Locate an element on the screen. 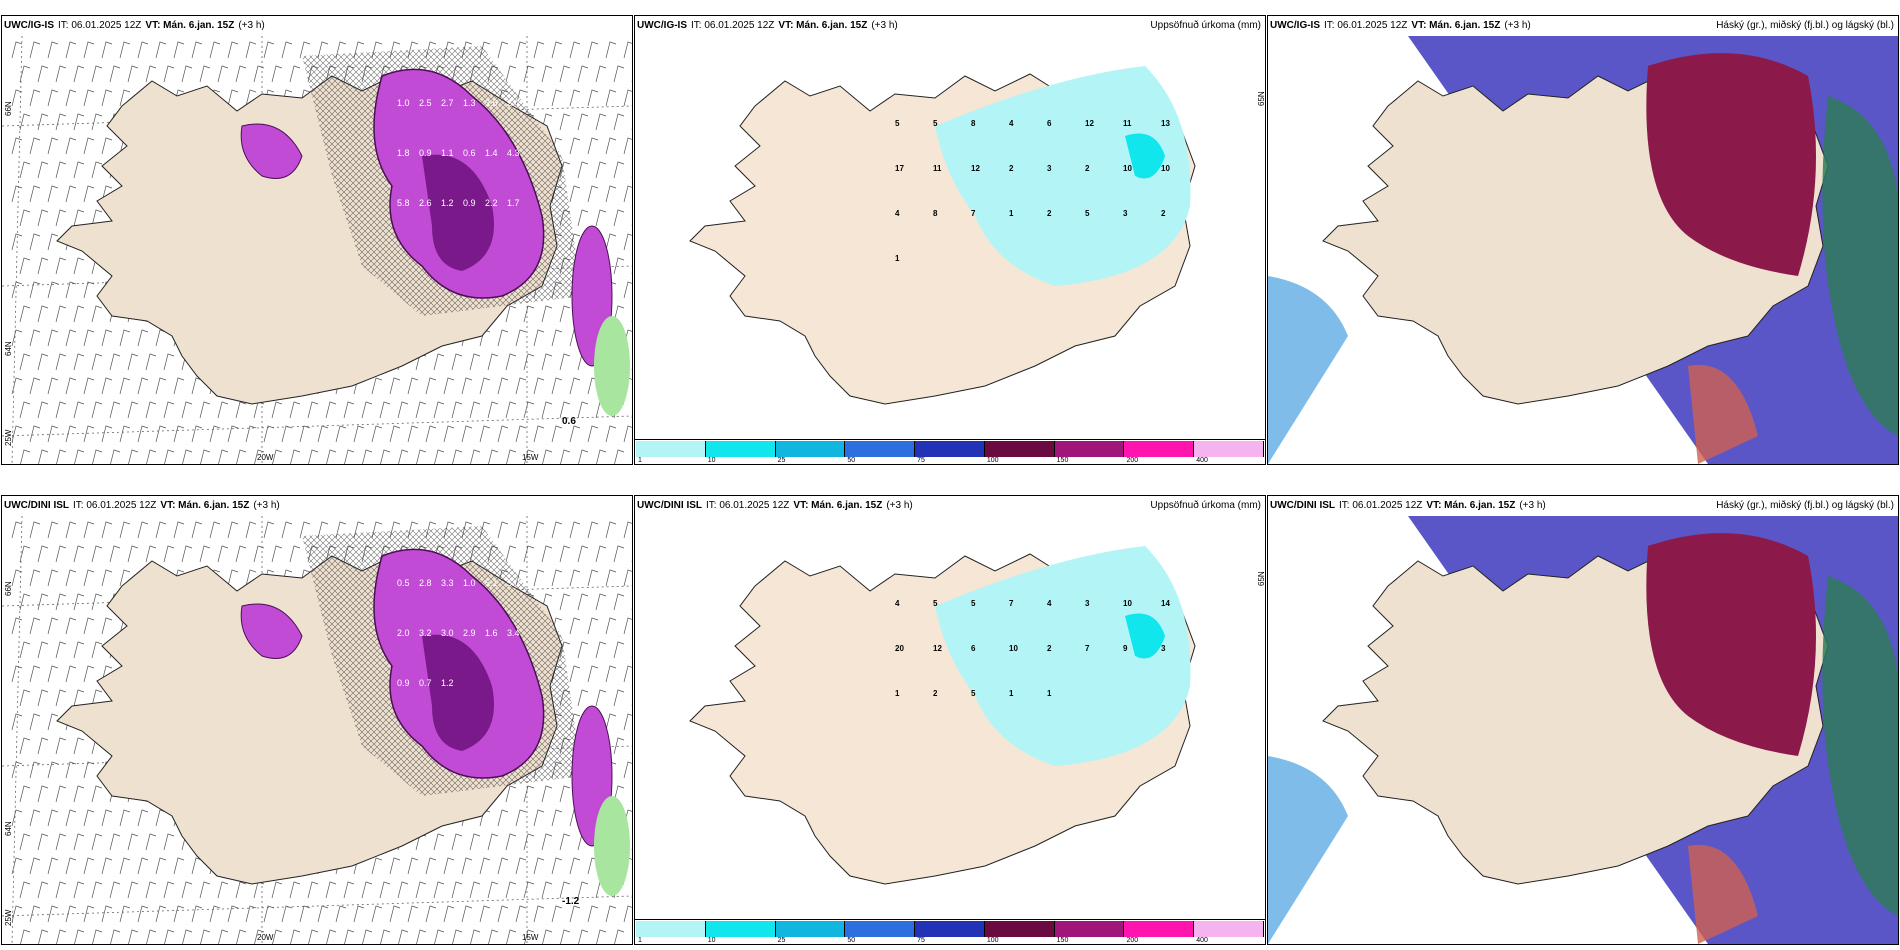 This screenshot has width=1900, height=950. wind-value-label: 1.6 is located at coordinates (491, 633).